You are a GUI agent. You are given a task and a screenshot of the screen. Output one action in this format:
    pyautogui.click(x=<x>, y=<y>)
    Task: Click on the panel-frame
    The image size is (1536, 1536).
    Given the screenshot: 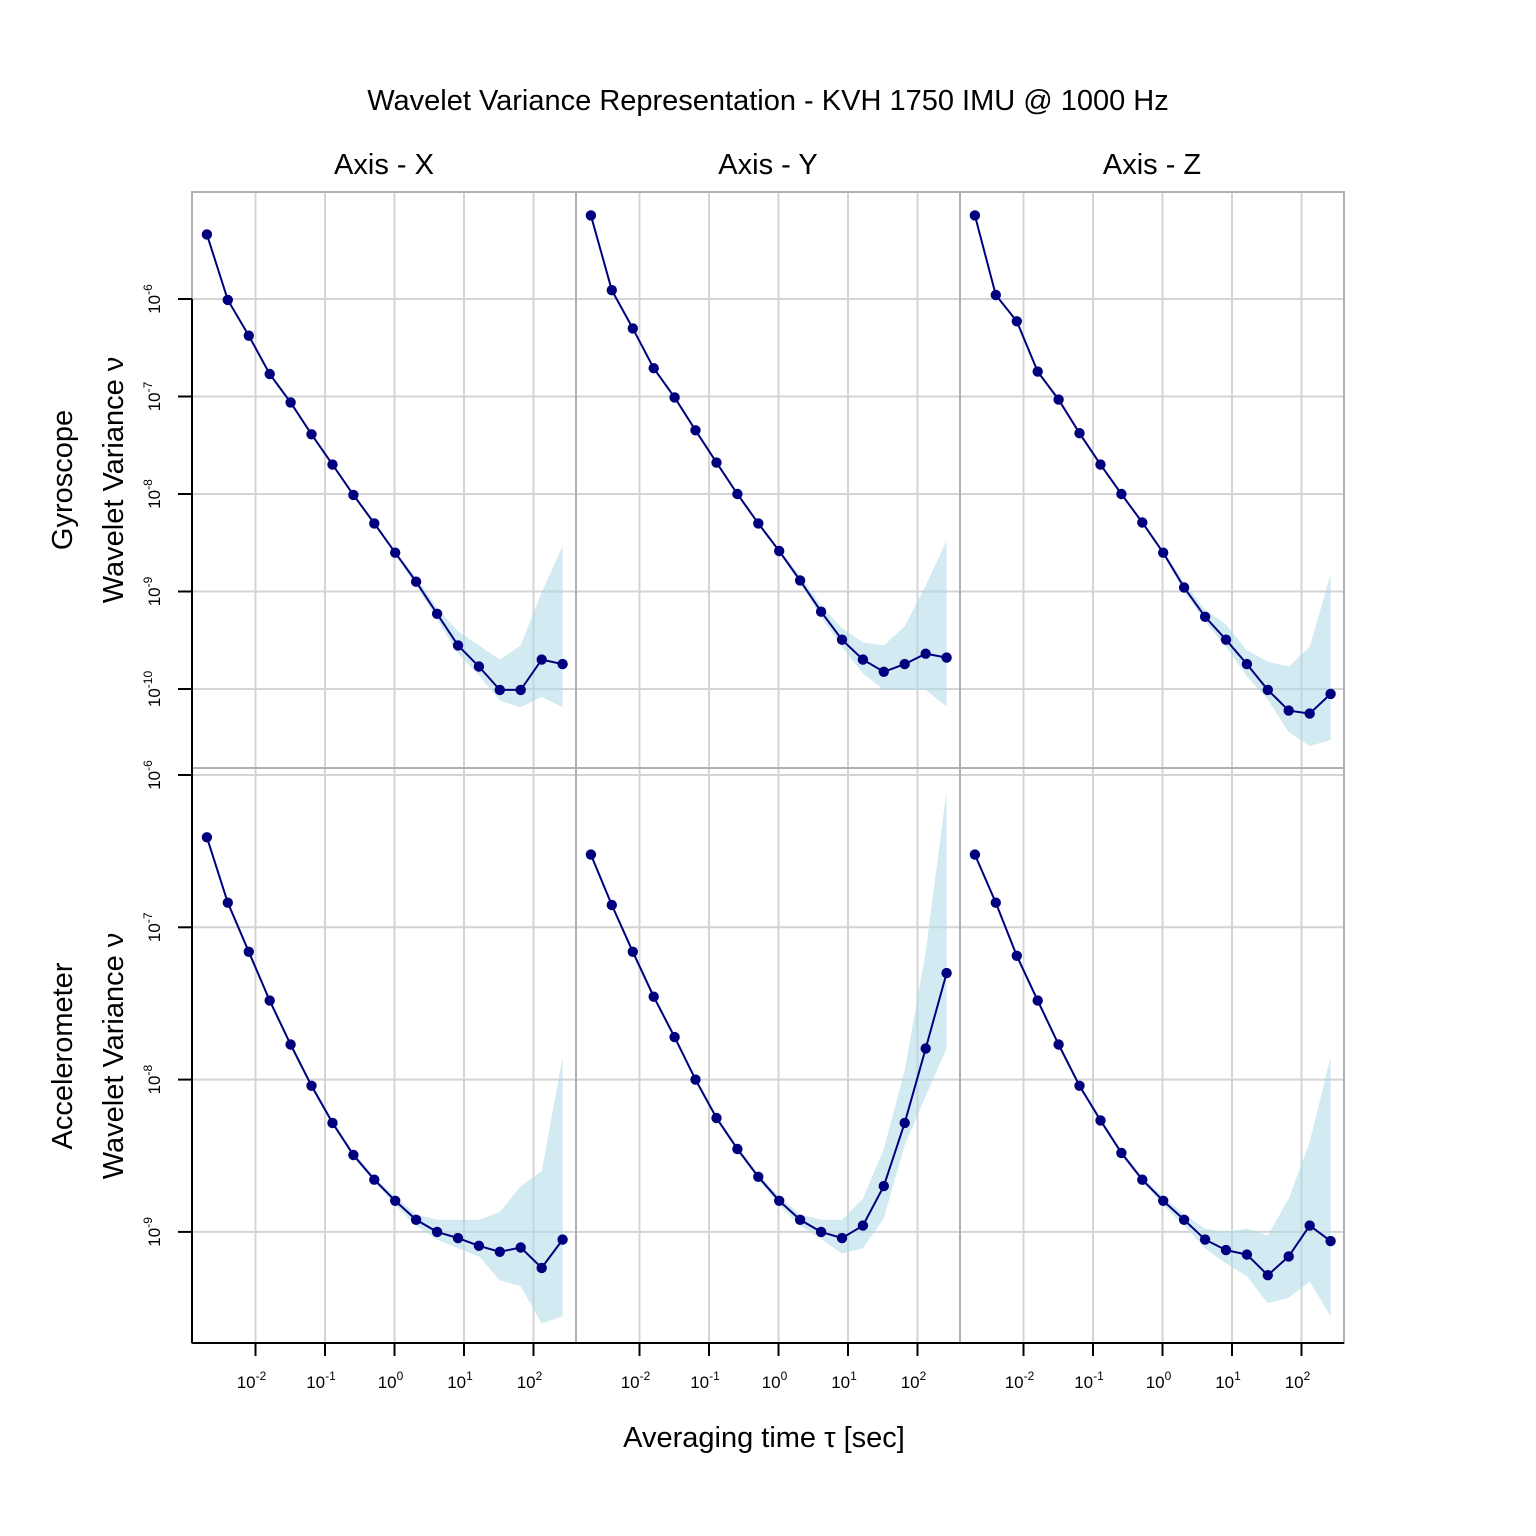 What is the action you would take?
    pyautogui.click(x=768, y=1055)
    